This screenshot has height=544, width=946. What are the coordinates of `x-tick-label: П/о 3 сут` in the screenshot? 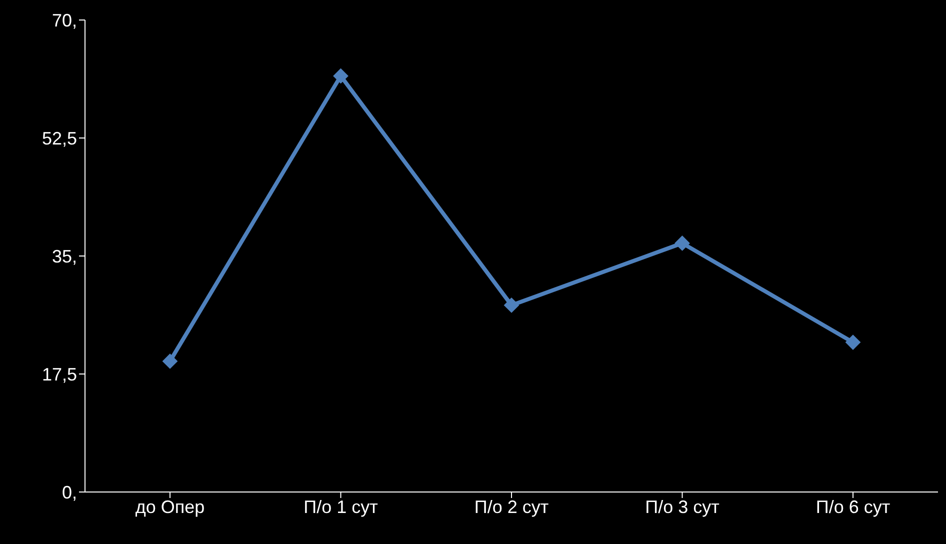 It's located at (682, 506).